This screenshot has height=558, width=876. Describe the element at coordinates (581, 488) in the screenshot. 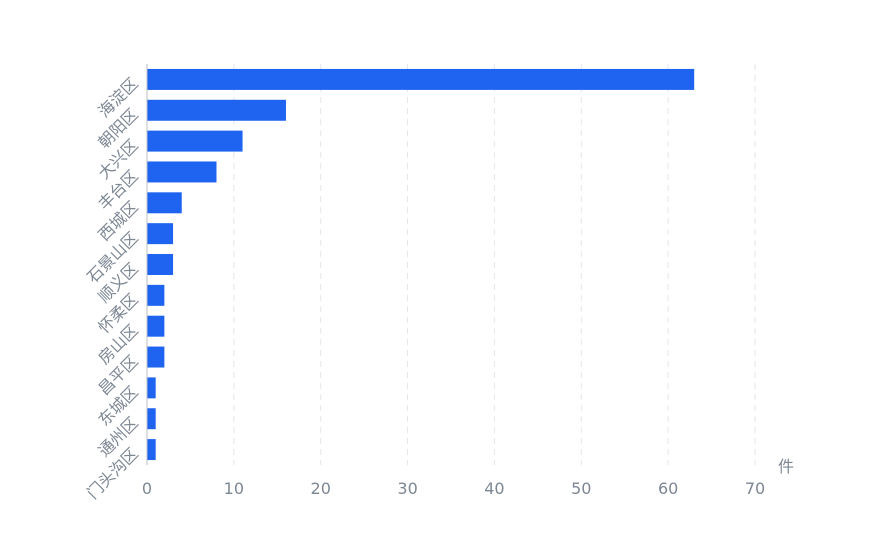

I see `x-tick-label: 50` at that location.